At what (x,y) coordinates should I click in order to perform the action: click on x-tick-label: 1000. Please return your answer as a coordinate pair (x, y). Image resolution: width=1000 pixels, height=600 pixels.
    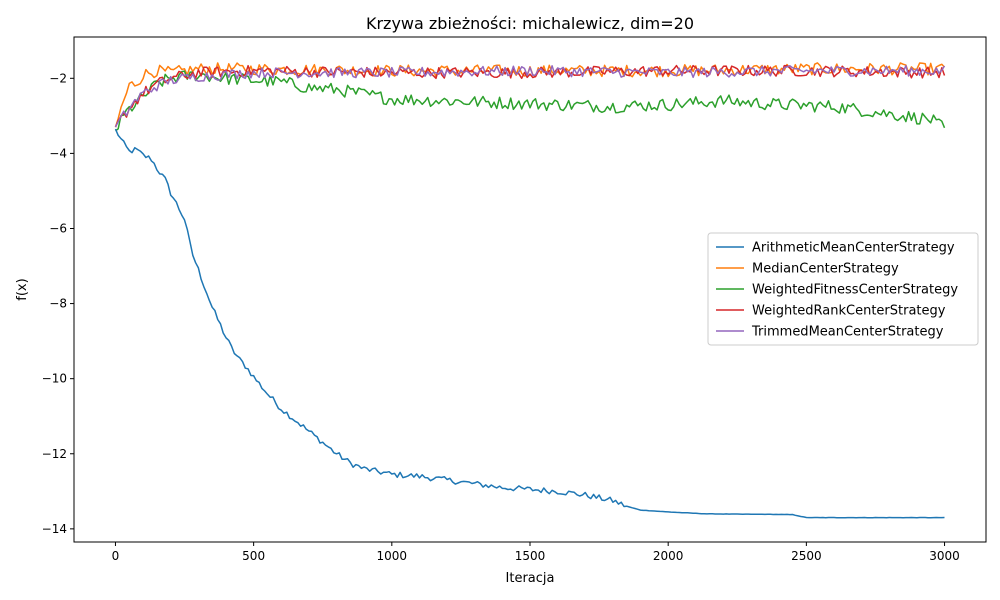
    Looking at the image, I should click on (392, 556).